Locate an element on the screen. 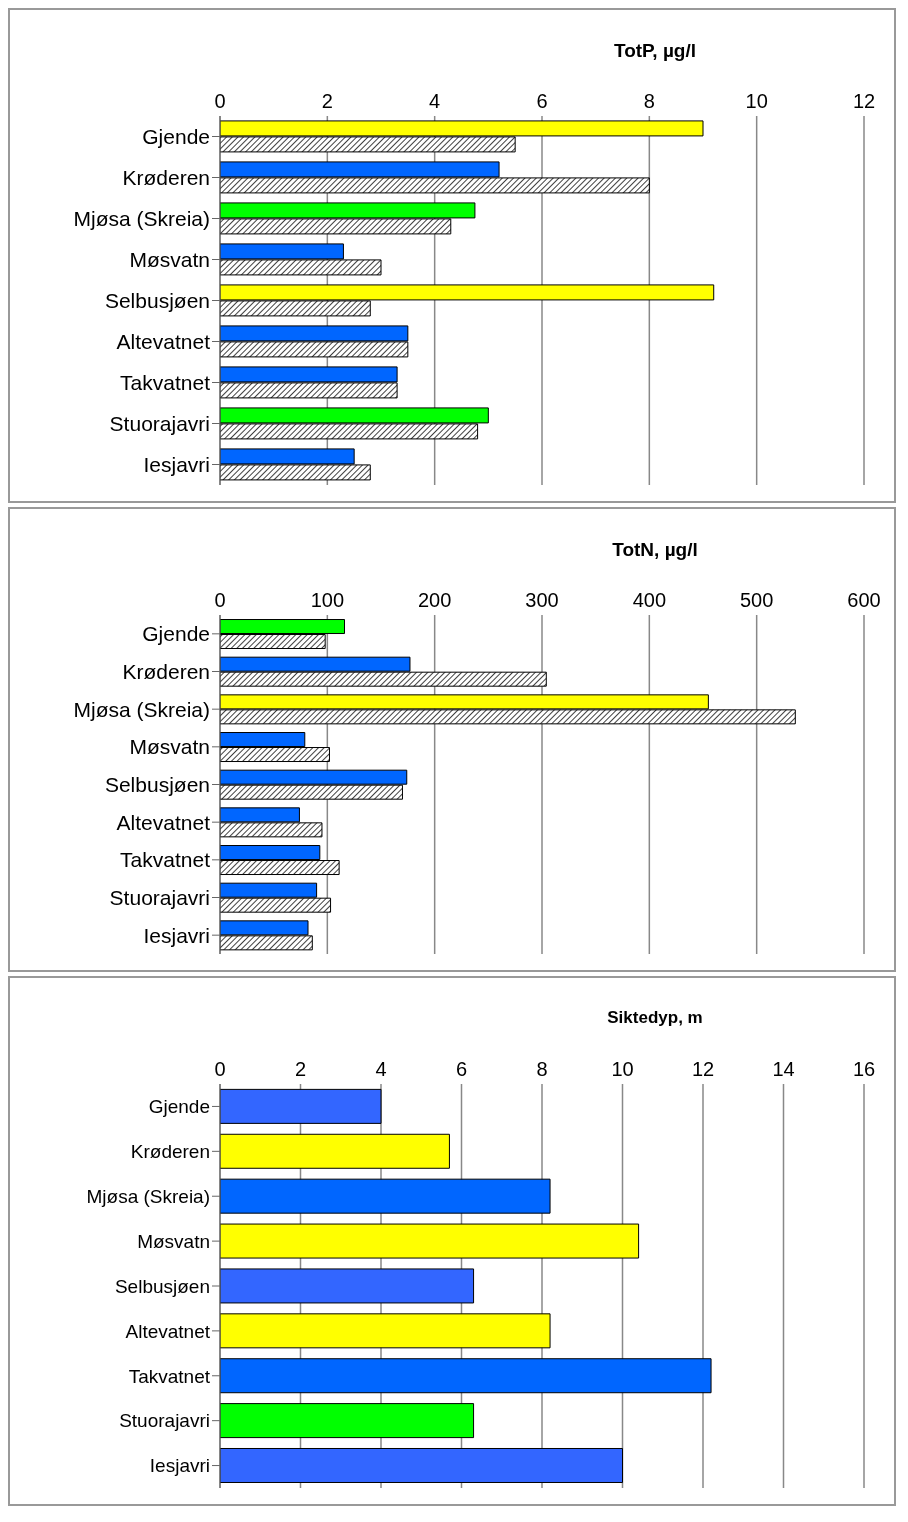 The image size is (908, 1522). x-tick-label: 100 is located at coordinates (327, 600).